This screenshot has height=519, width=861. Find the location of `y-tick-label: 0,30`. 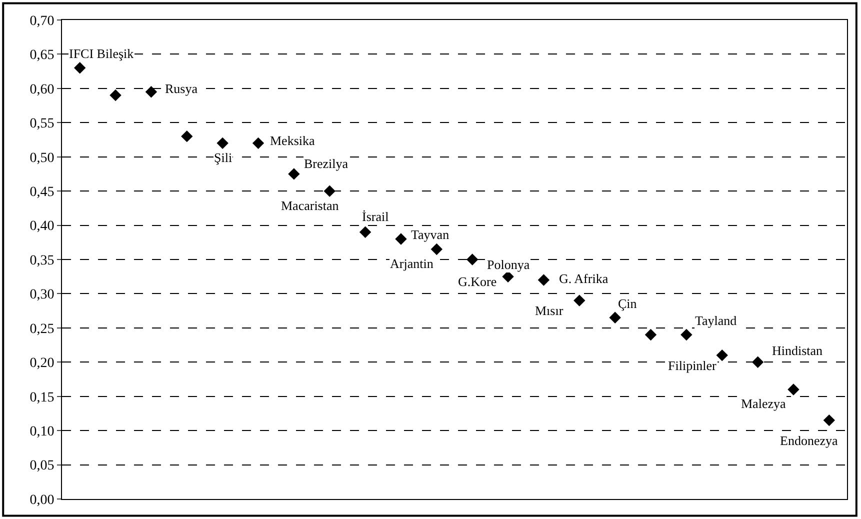

y-tick-label: 0,30 is located at coordinates (42, 295).